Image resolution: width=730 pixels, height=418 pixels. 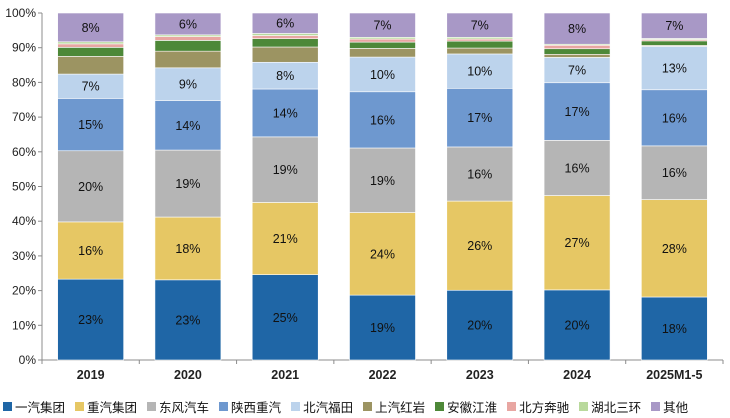 I want to click on legend-label: 湖北三环, so click(x=616, y=407).